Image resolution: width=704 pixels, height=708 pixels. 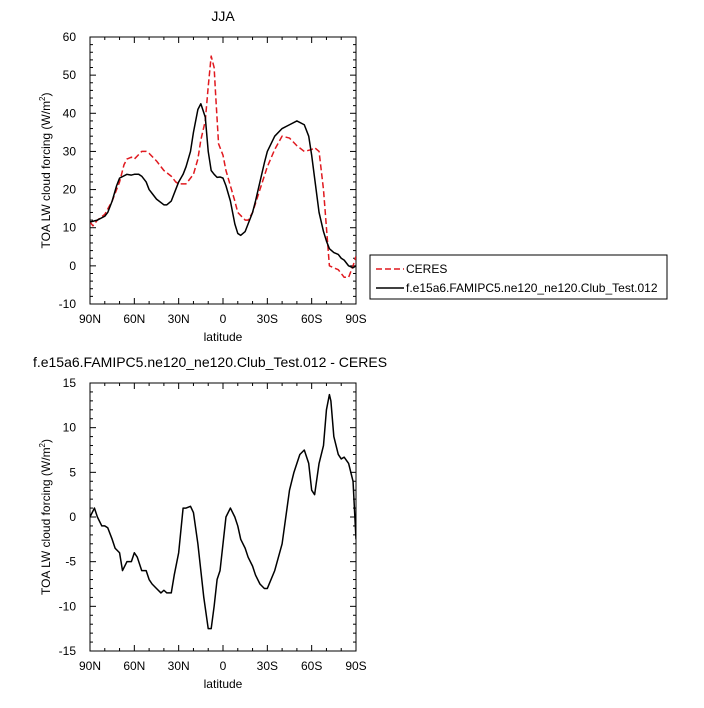 I want to click on bottom-ytick-label: -15, so click(x=68, y=651).